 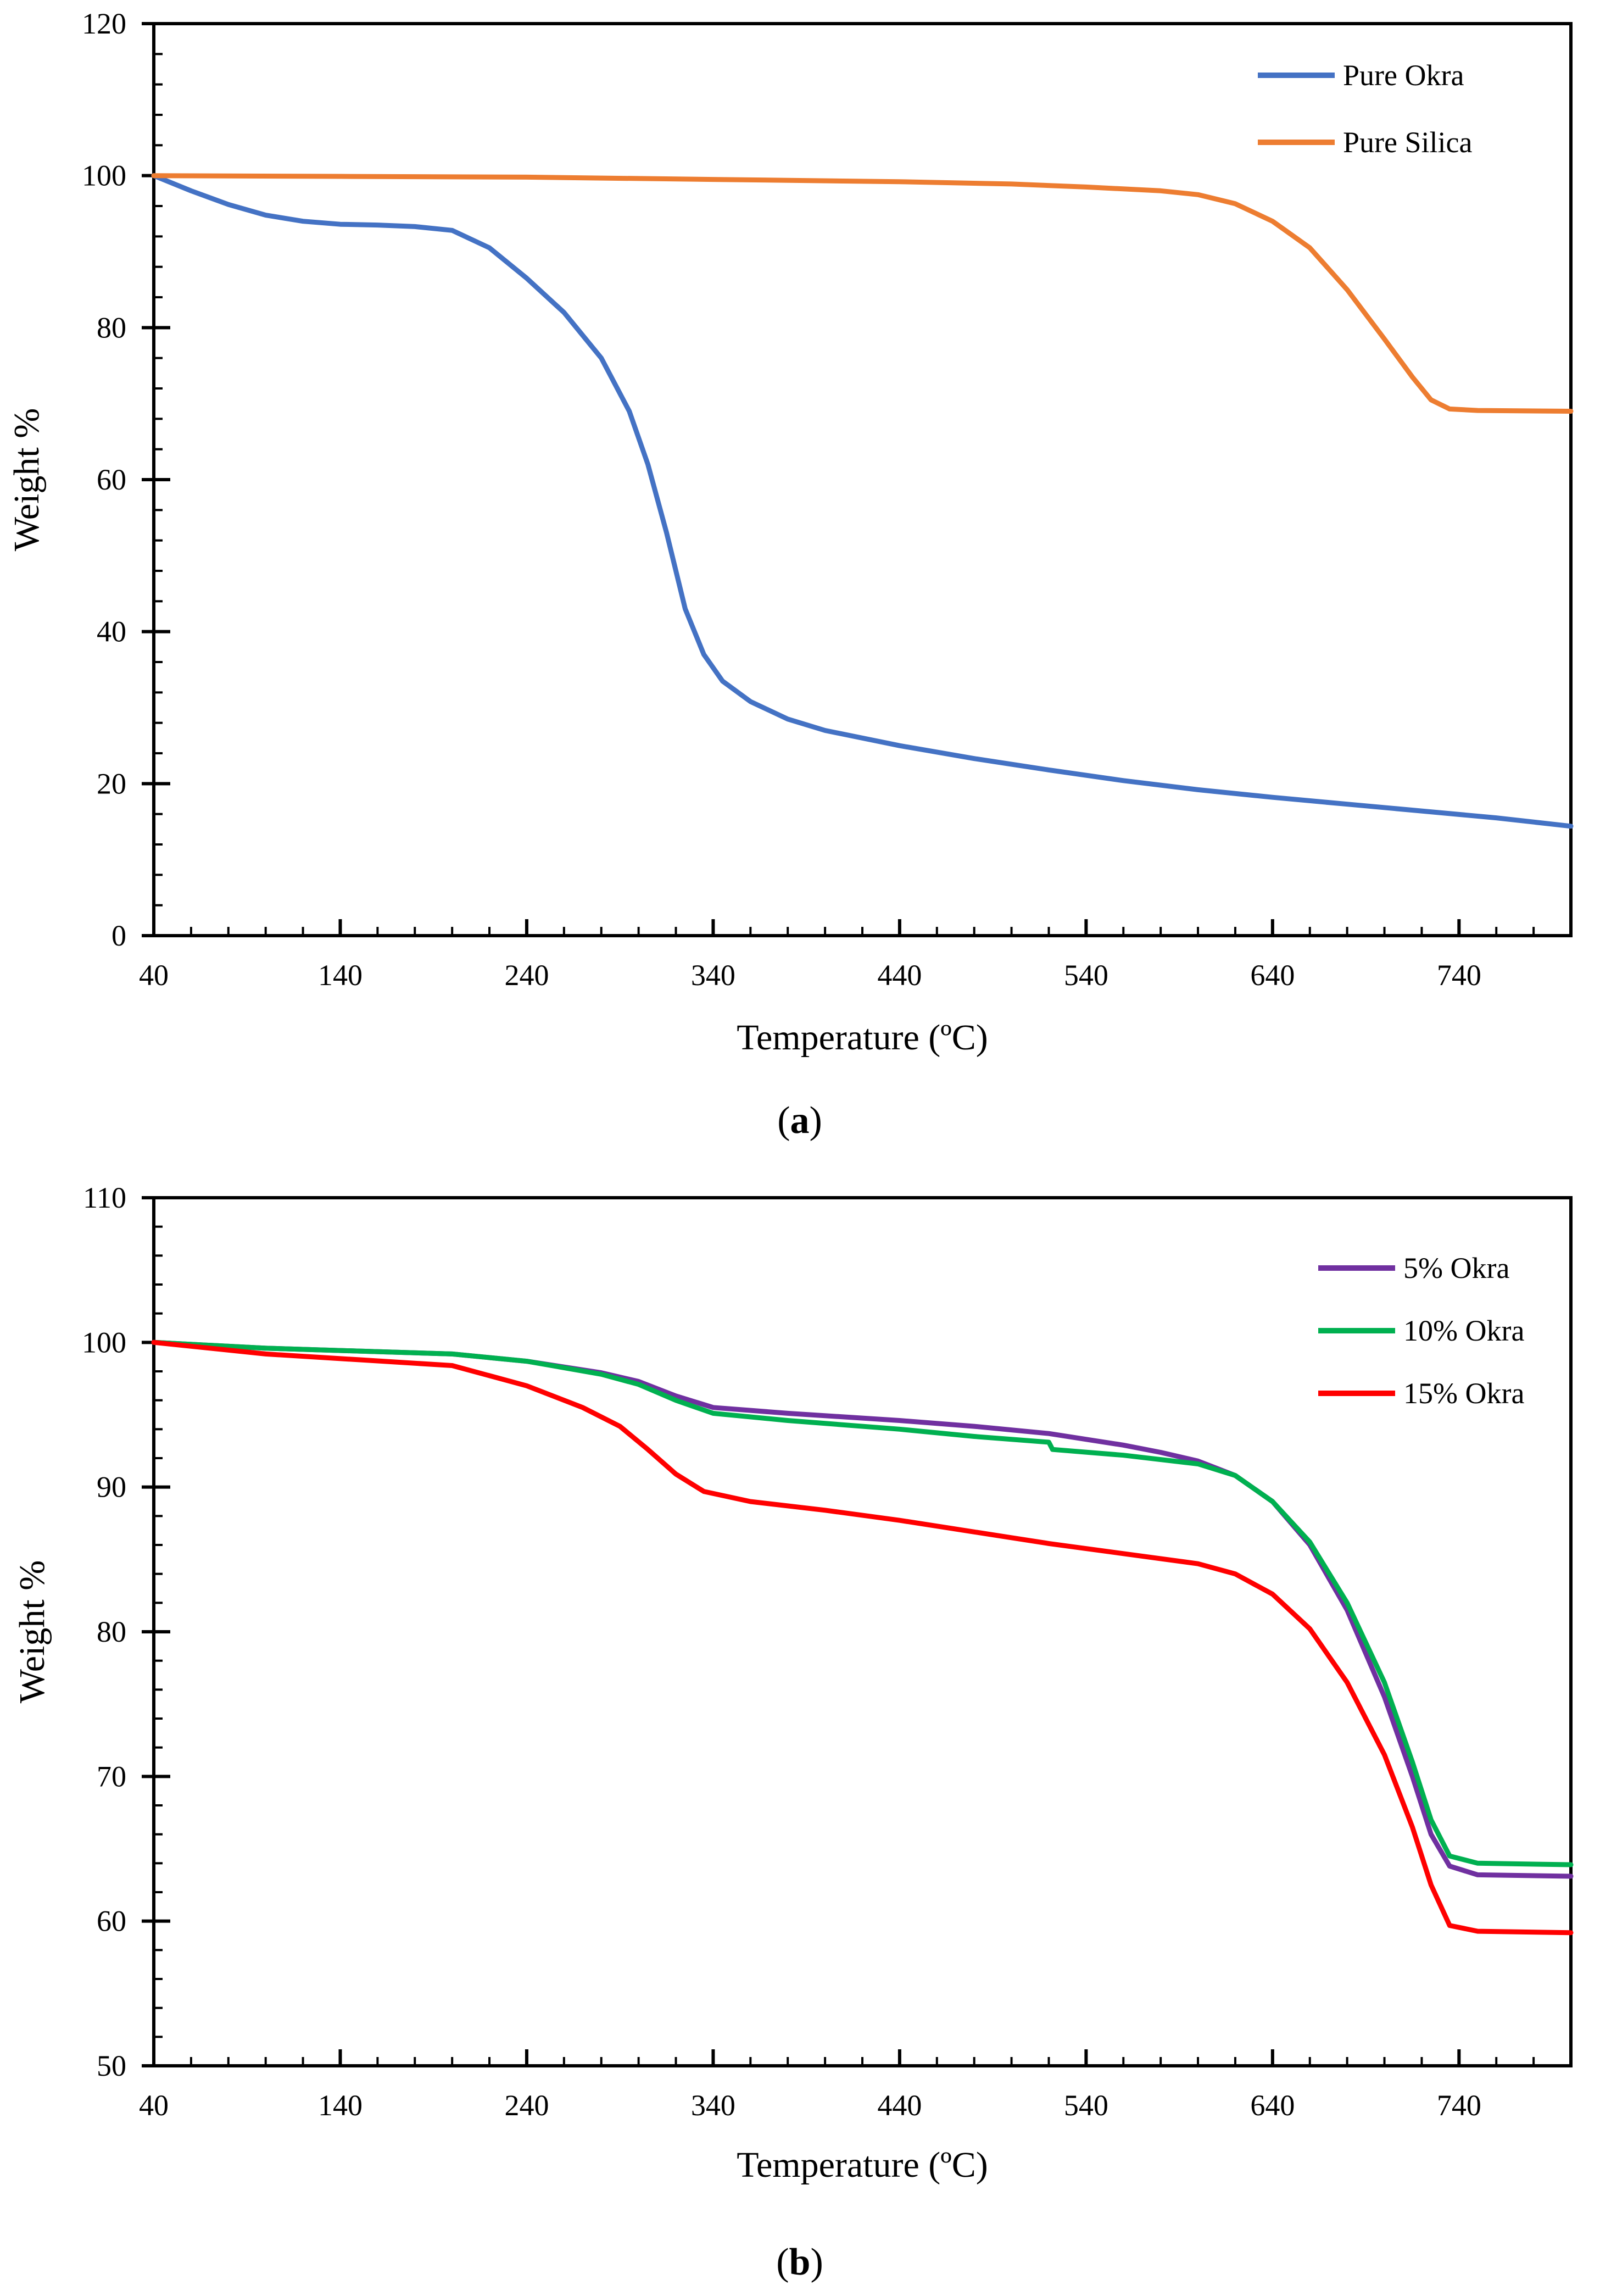 I want to click on chart-a-y-tick-label: 60, so click(x=111, y=479).